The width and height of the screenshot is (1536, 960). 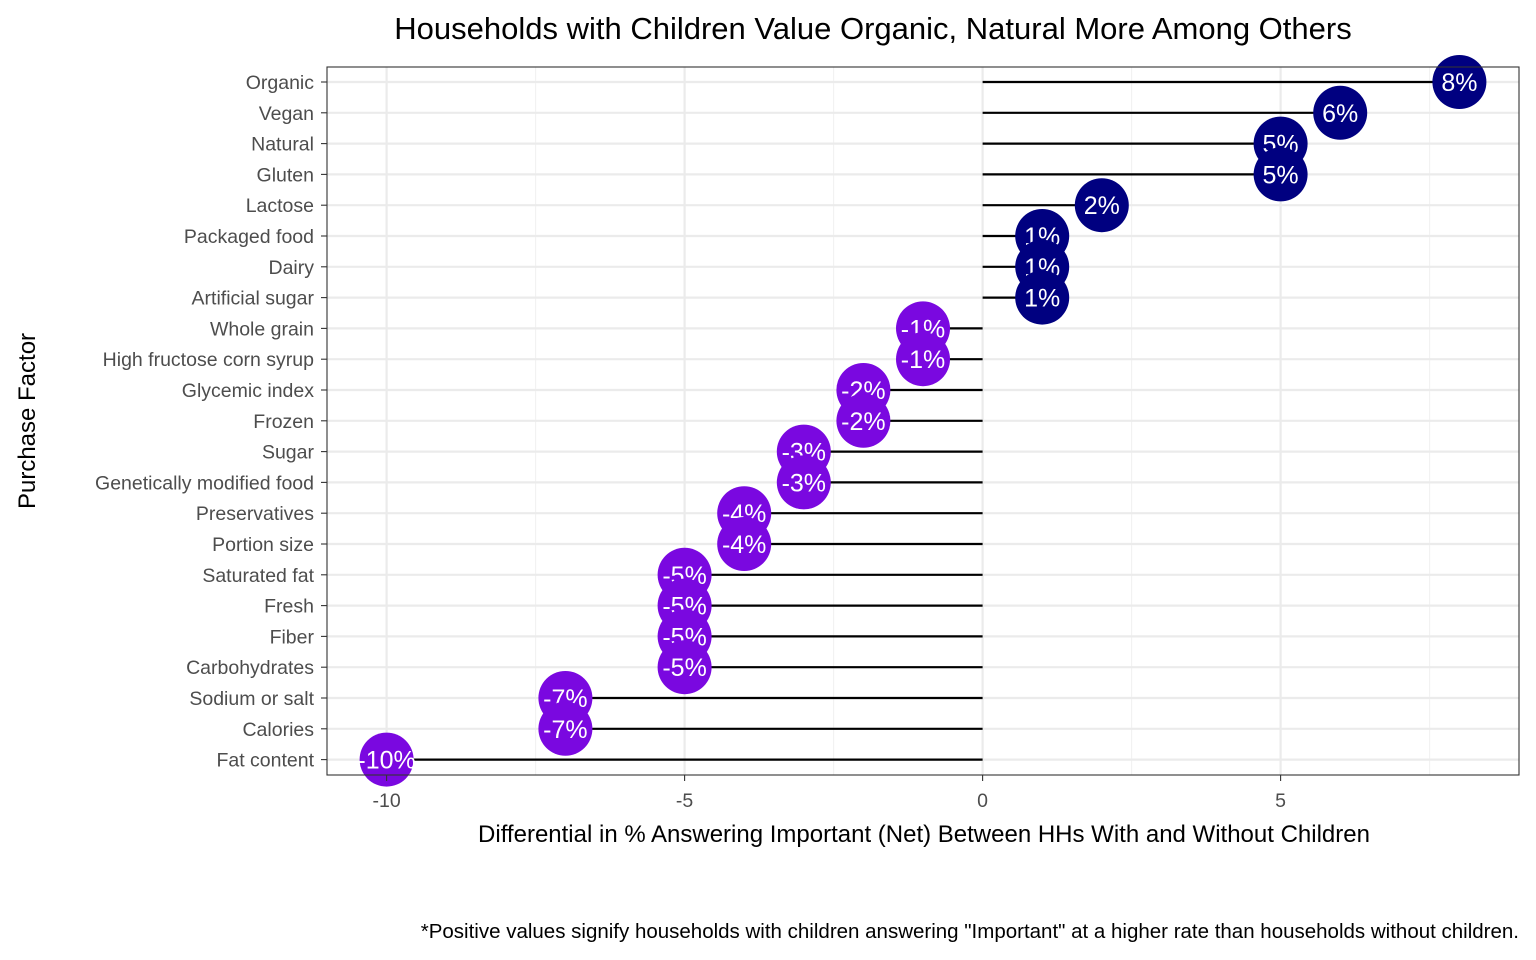 What do you see at coordinates (263, 545) in the screenshot?
I see `y-tick-label-portion-size: Portion size` at bounding box center [263, 545].